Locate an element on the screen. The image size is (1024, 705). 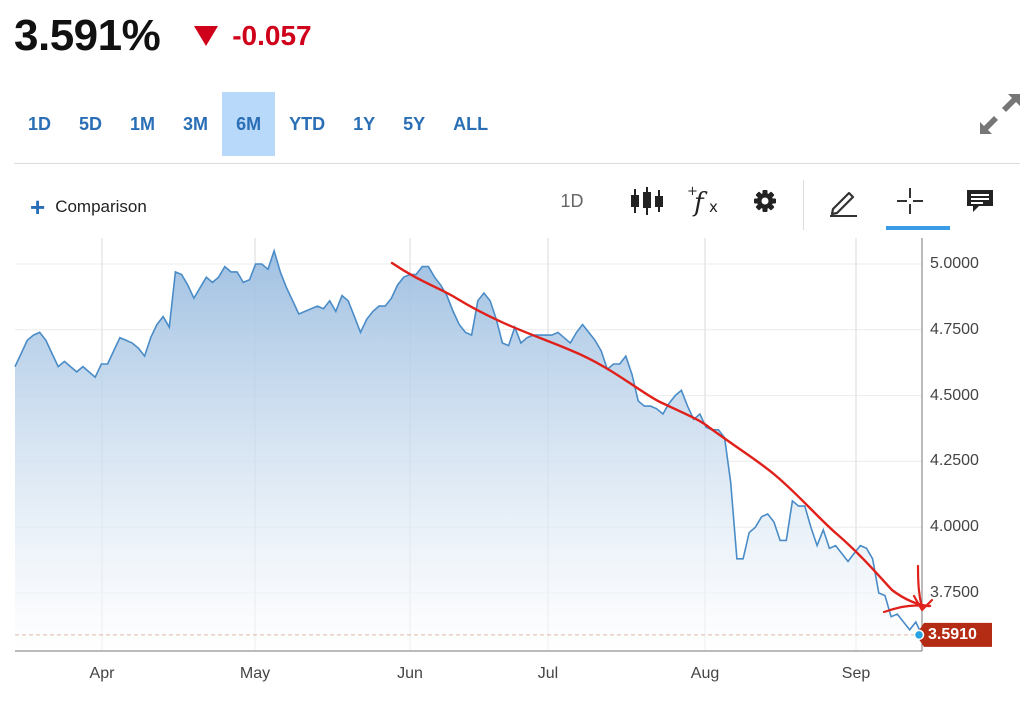
range-5d: 5D is located at coordinates (91, 124).